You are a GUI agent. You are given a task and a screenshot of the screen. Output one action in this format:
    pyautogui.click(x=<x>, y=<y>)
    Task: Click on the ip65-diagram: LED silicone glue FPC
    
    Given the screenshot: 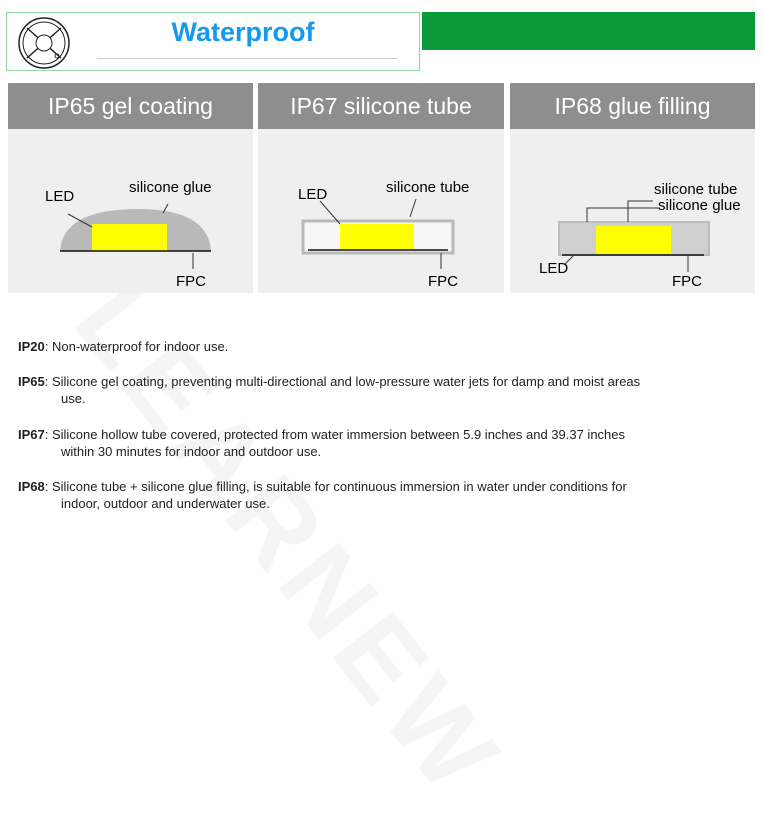 What is the action you would take?
    pyautogui.click(x=128, y=234)
    